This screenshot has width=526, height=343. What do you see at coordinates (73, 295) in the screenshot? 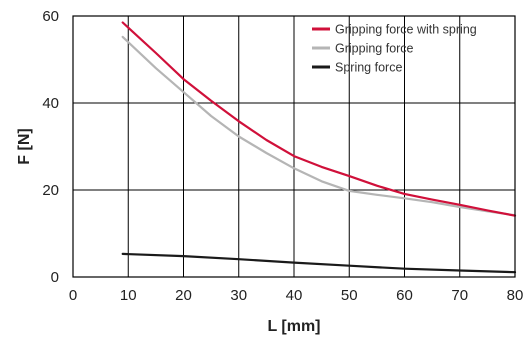
I see `x-tick-label: 0` at bounding box center [73, 295].